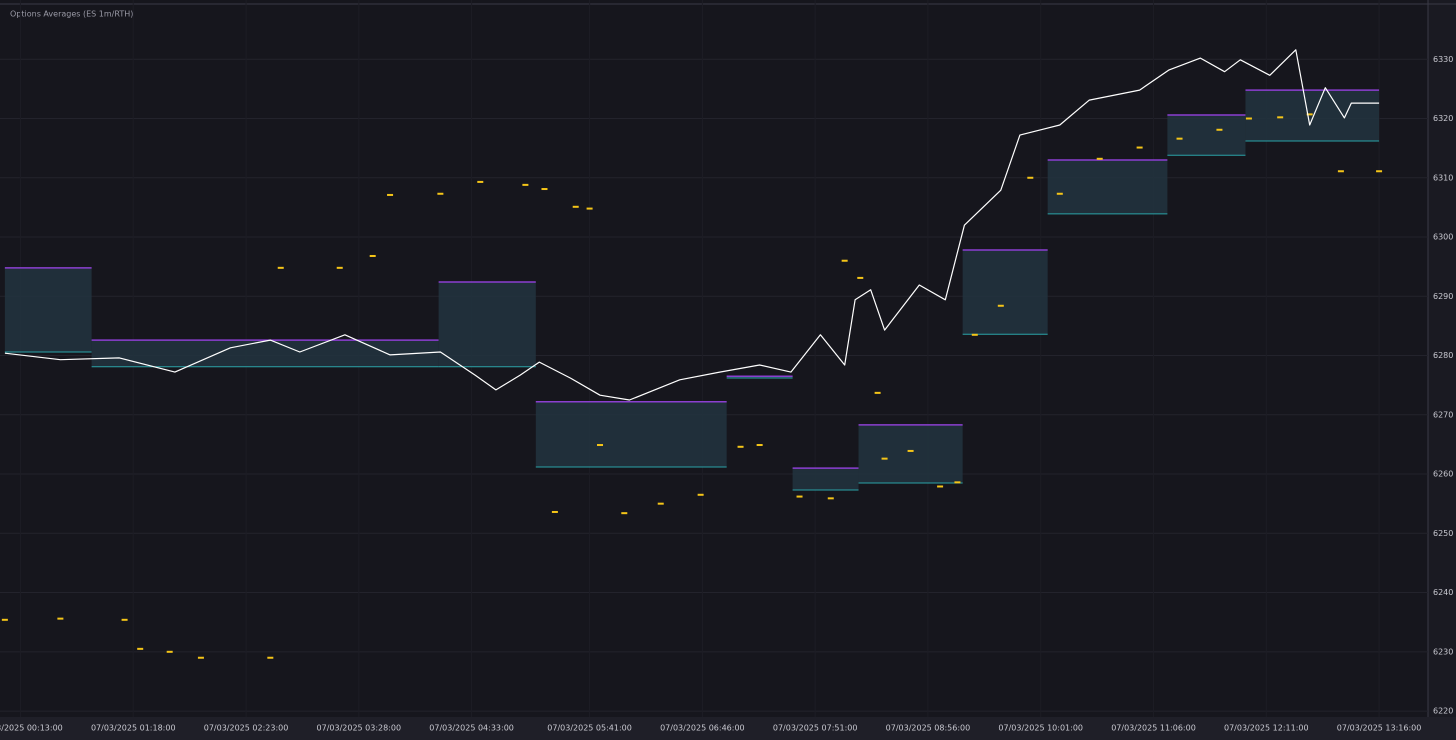  I want to click on y-tick-label: 6220, so click(1443, 711).